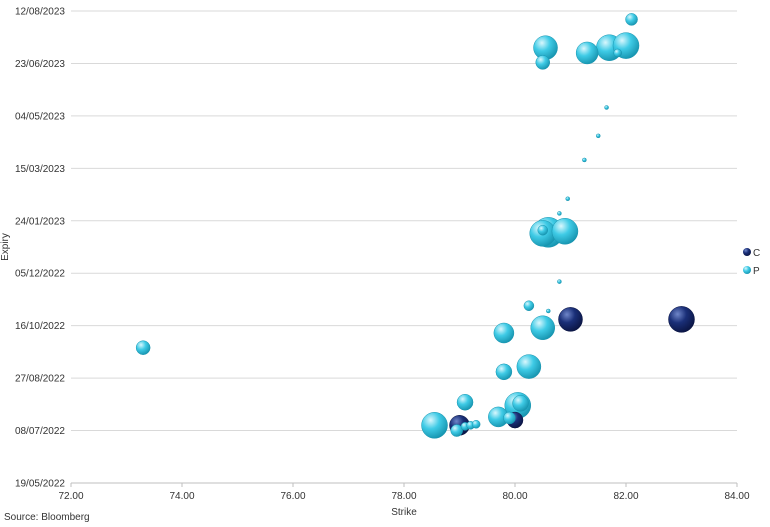 This screenshot has width=770, height=527. What do you see at coordinates (40, 169) in the screenshot?
I see `y-tick-label: 15/03/2023` at bounding box center [40, 169].